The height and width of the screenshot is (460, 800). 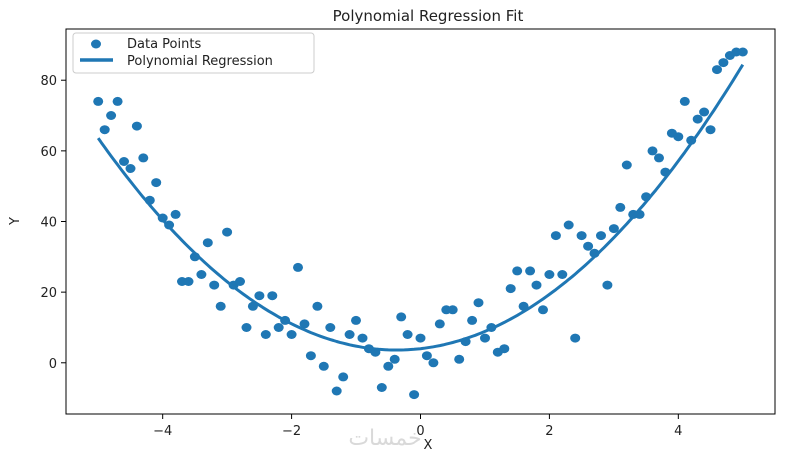 I want to click on x-tick-label: −4, so click(x=162, y=431).